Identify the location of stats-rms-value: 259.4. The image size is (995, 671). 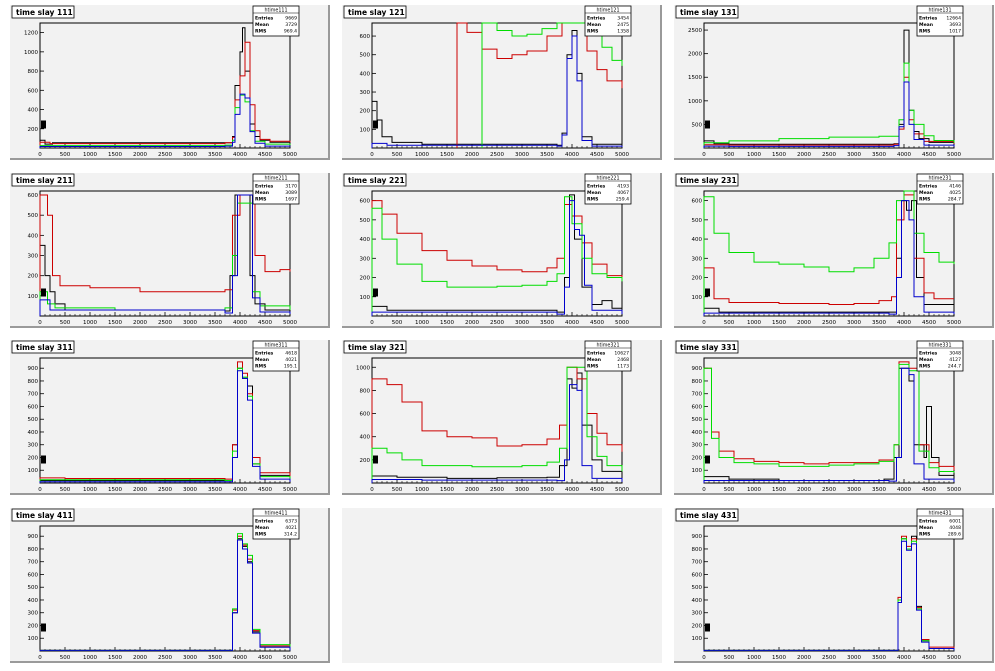
(622, 200).